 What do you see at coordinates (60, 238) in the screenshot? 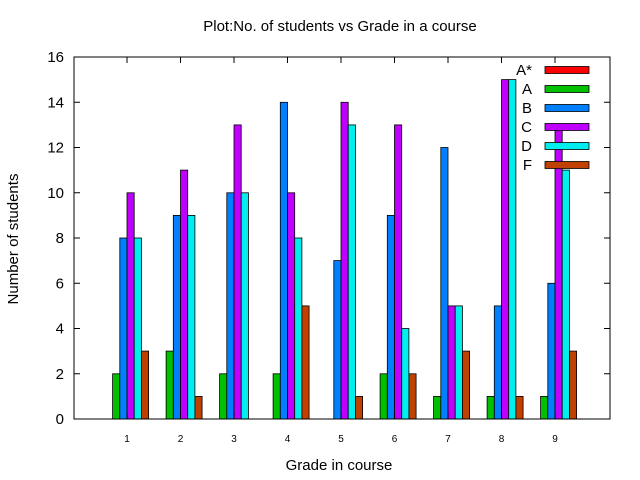
I see `y-tick-label: 8` at bounding box center [60, 238].